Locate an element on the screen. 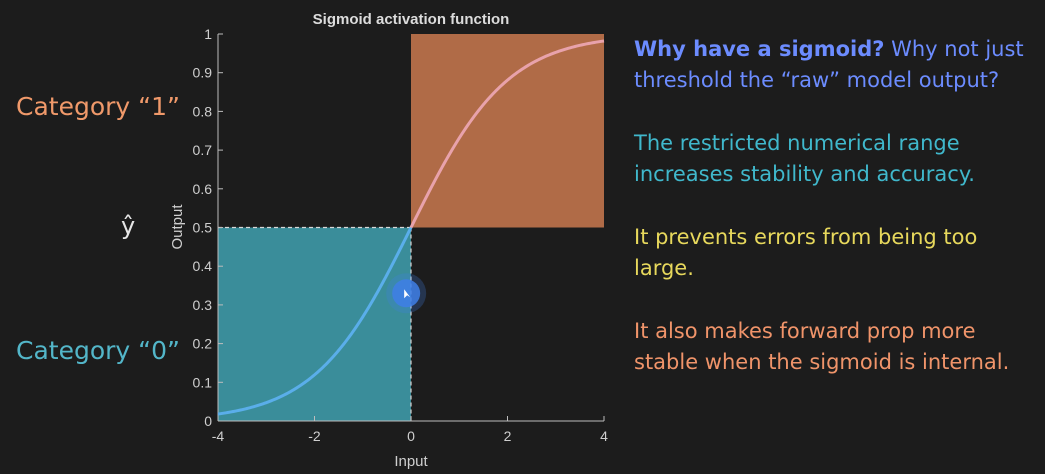 The height and width of the screenshot is (474, 1045). category-zero-label: Category “0” is located at coordinates (98, 350).